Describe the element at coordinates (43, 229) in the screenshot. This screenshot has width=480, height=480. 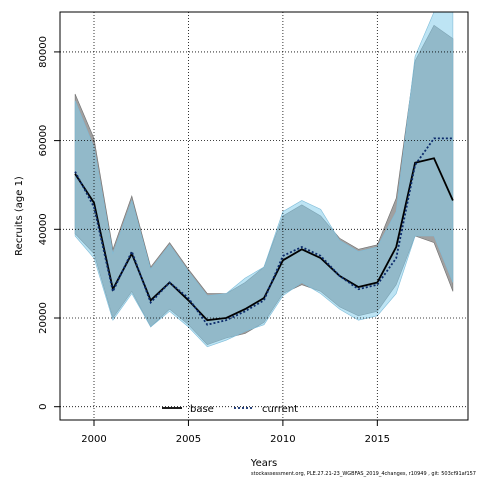
I see `y-tick-label: 40000` at that location.